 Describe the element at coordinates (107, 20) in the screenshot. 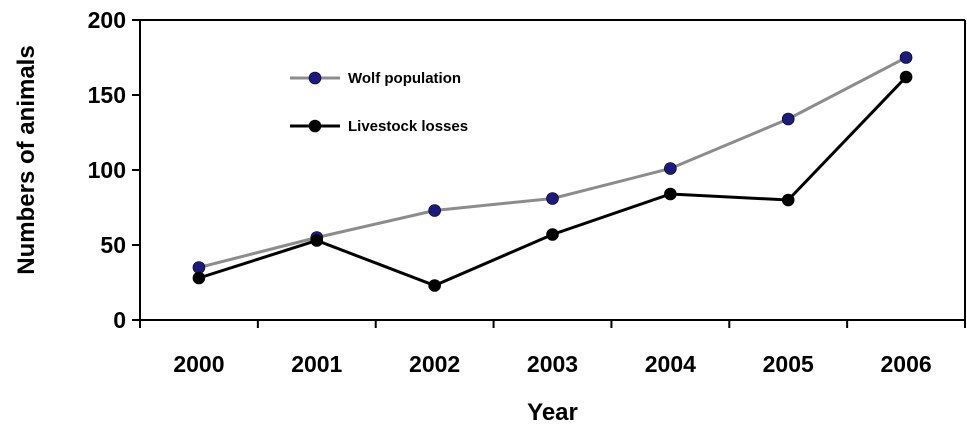

I see `y-tick-label: 200` at that location.